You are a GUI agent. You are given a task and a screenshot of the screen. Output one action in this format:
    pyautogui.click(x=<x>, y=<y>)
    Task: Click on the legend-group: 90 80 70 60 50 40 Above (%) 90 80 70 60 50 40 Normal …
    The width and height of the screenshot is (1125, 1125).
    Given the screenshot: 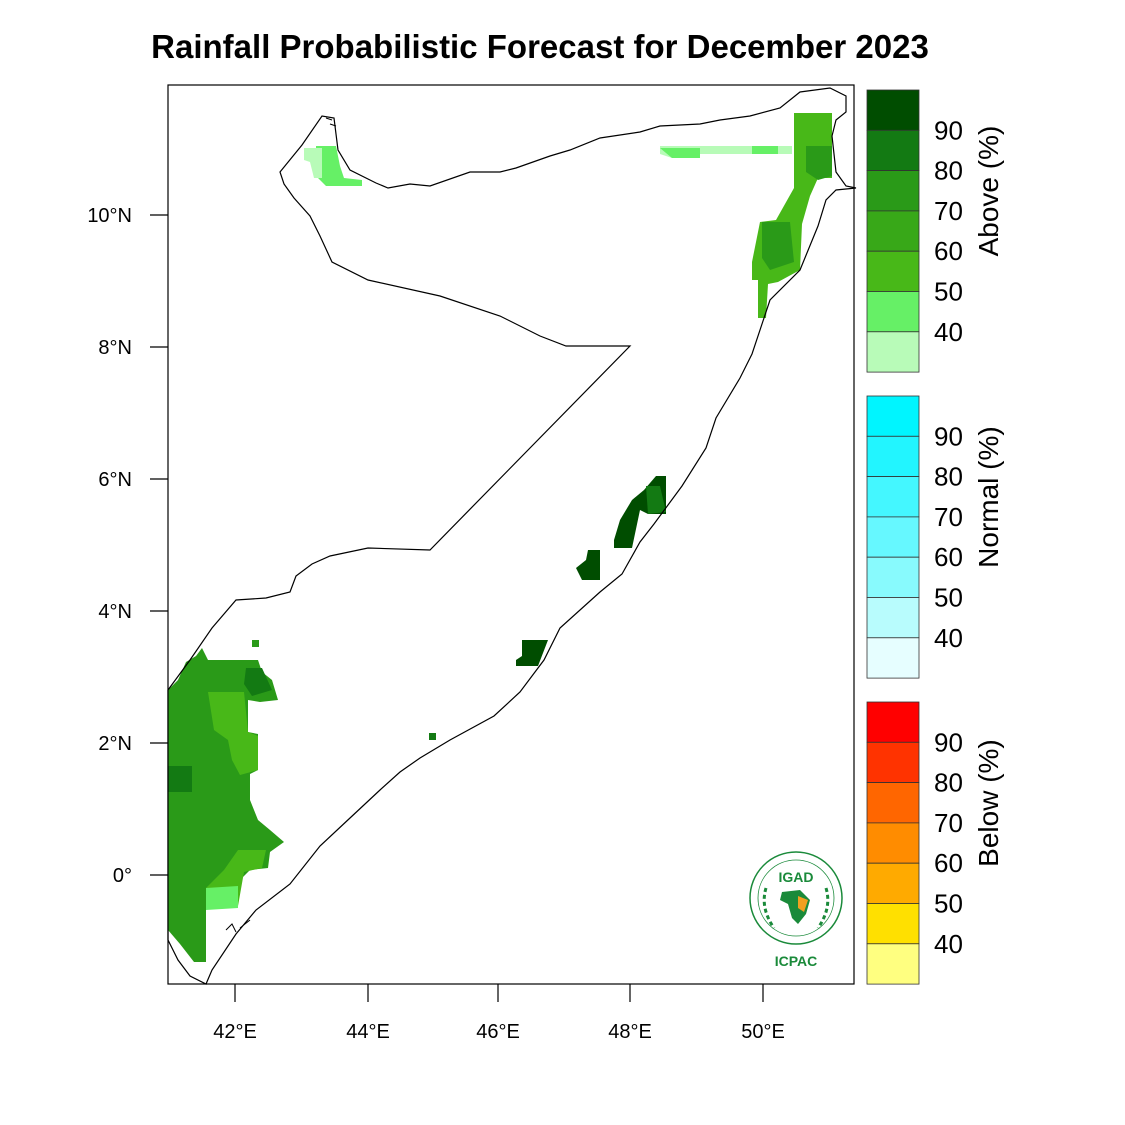 What is the action you would take?
    pyautogui.click(x=935, y=537)
    